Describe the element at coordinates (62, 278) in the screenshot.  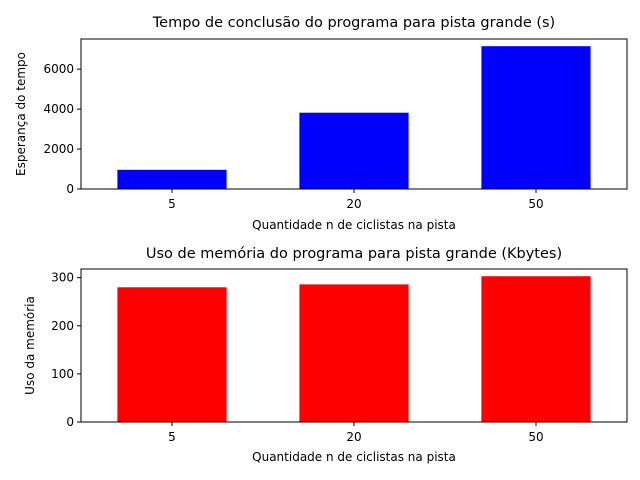
I see `y-tick-label: 300` at that location.